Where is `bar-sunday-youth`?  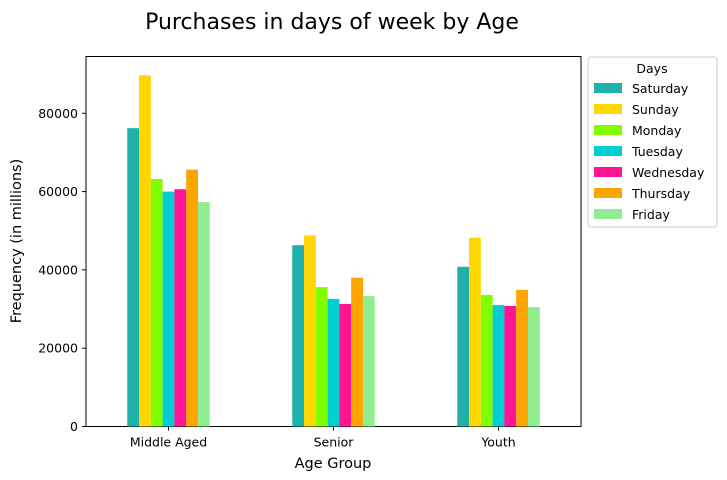 bar-sunday-youth is located at coordinates (475, 332).